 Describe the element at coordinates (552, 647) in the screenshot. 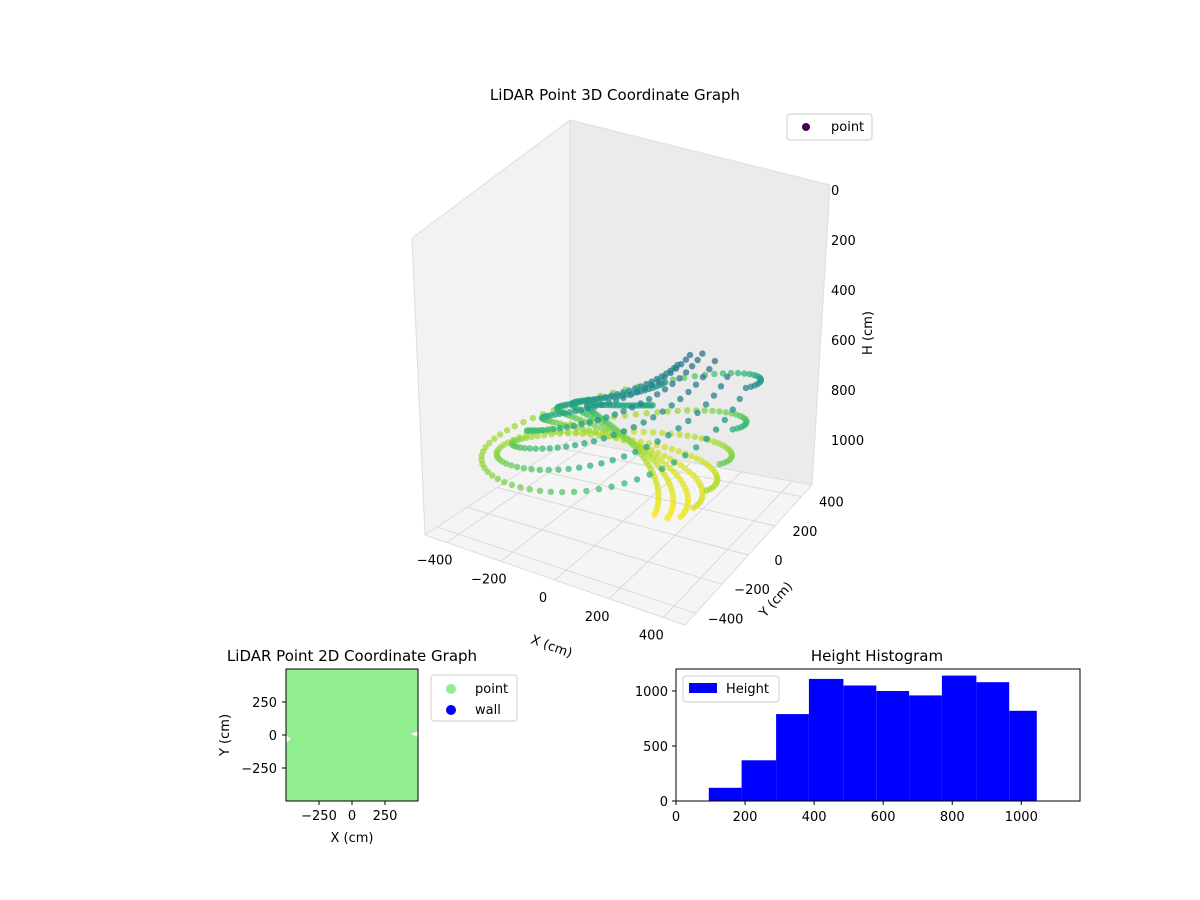

I see `x-axis-label-3d: X (cm)` at that location.